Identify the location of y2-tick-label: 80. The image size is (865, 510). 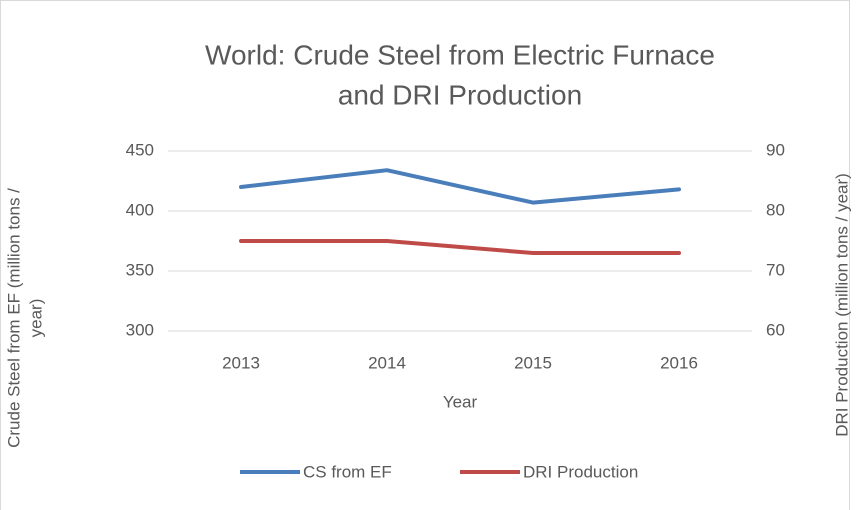
(775, 209).